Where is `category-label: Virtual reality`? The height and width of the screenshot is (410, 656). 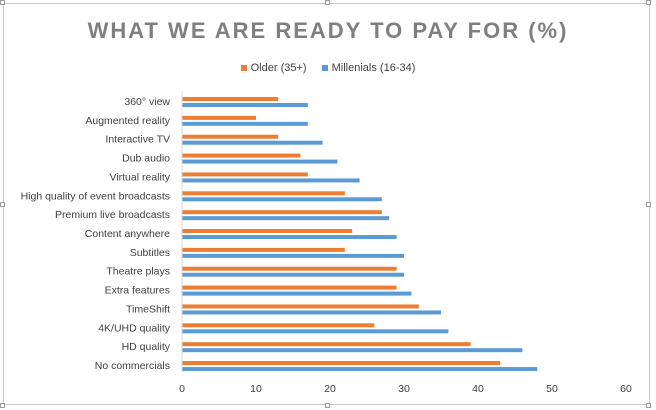
category-label: Virtual reality is located at coordinates (140, 177).